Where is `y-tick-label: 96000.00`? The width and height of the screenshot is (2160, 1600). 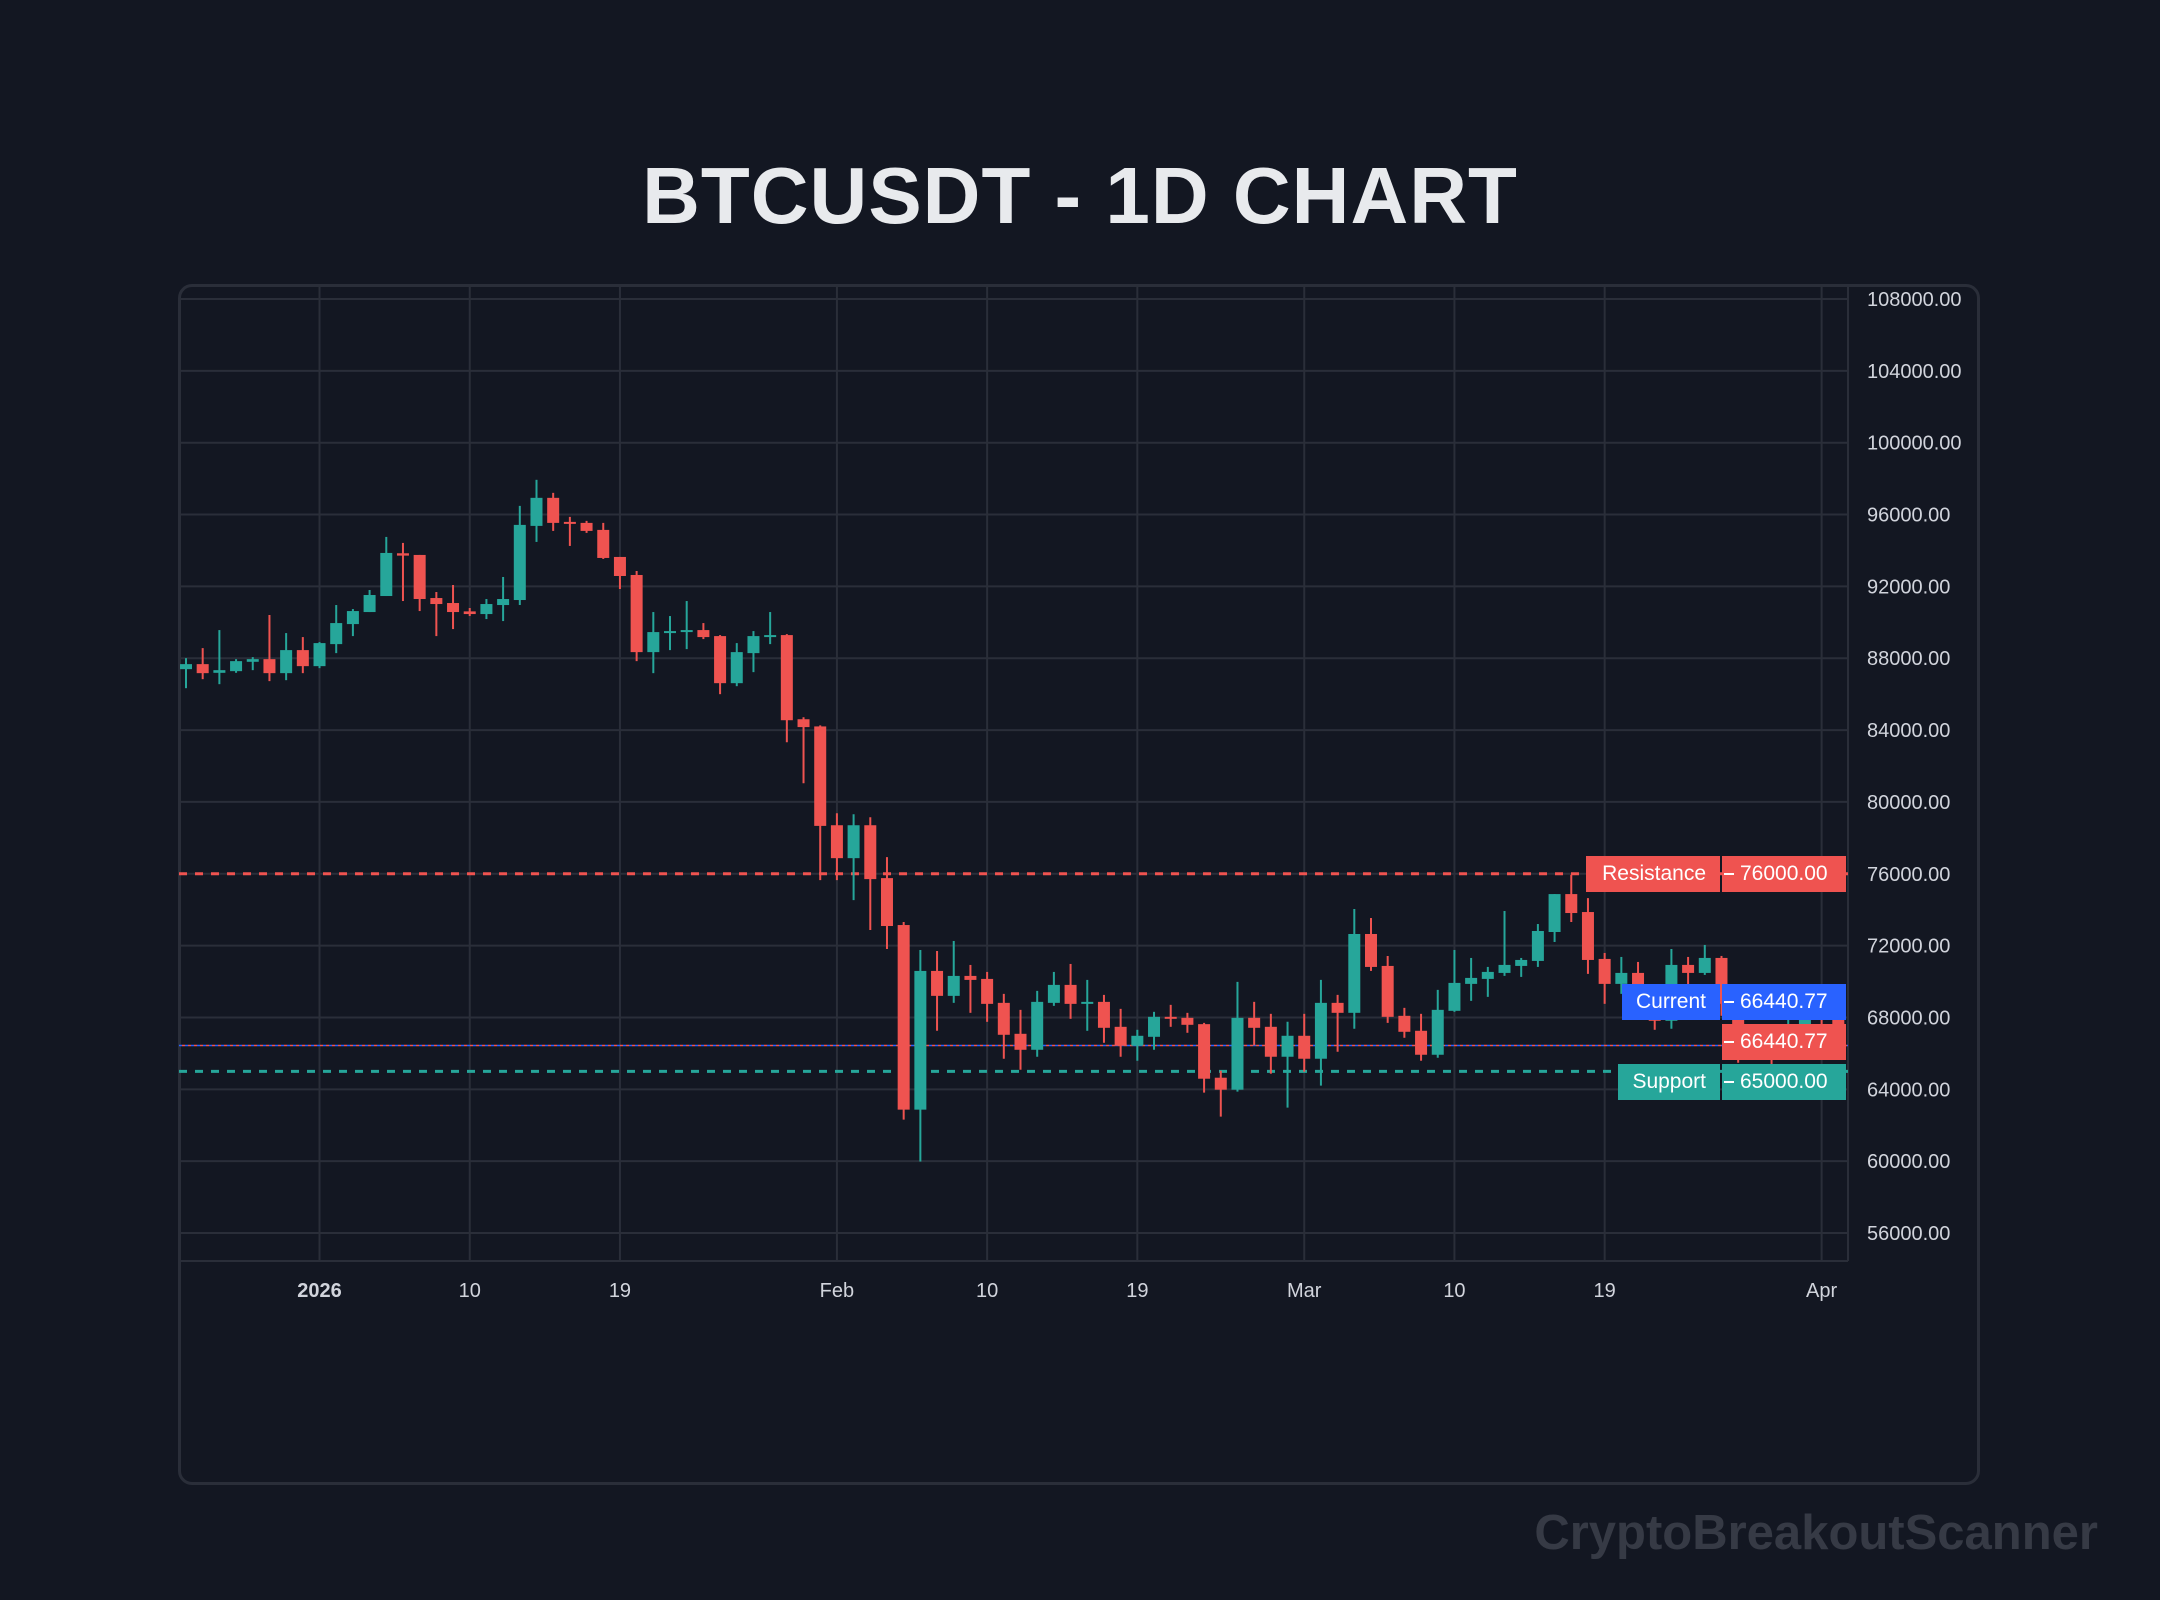 y-tick-label: 96000.00 is located at coordinates (1908, 516).